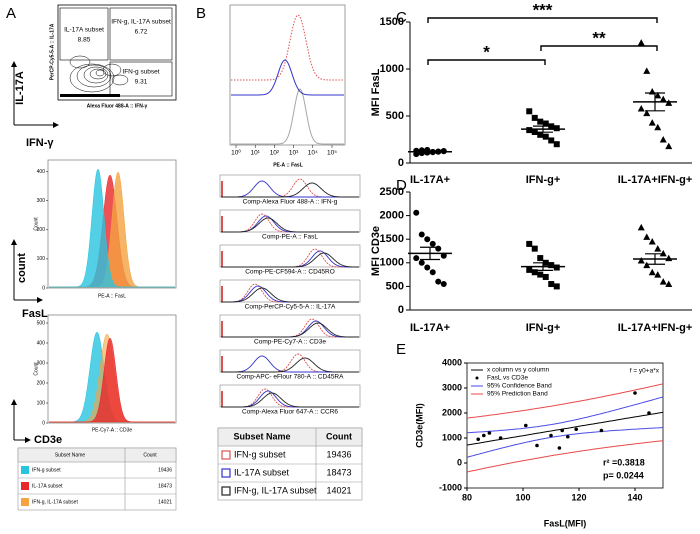 The image size is (700, 534). I want to click on x-tick-label: 100, so click(522, 497).